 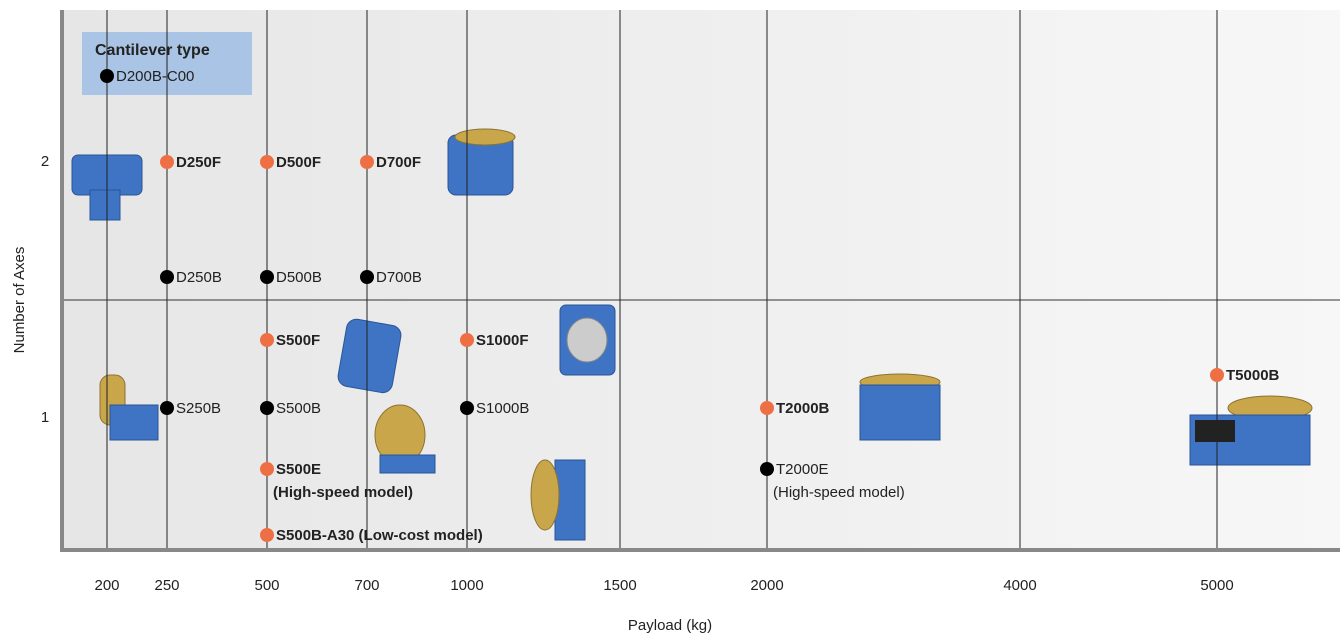 I want to click on box-title: Cantilever type, so click(x=152, y=50).